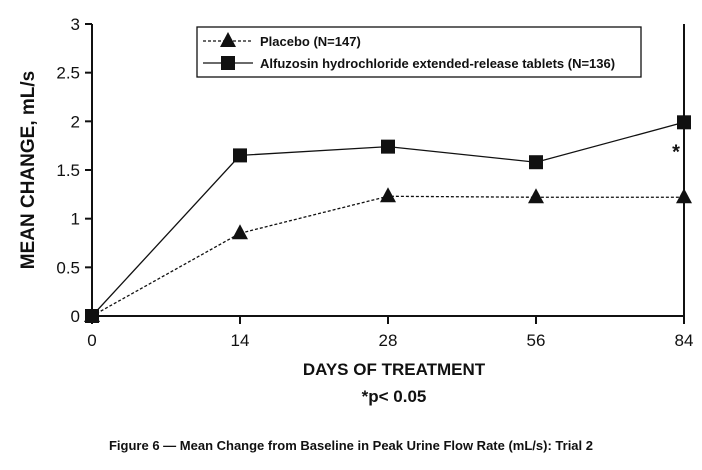 The height and width of the screenshot is (470, 702). I want to click on x-tick-label: 28, so click(388, 340).